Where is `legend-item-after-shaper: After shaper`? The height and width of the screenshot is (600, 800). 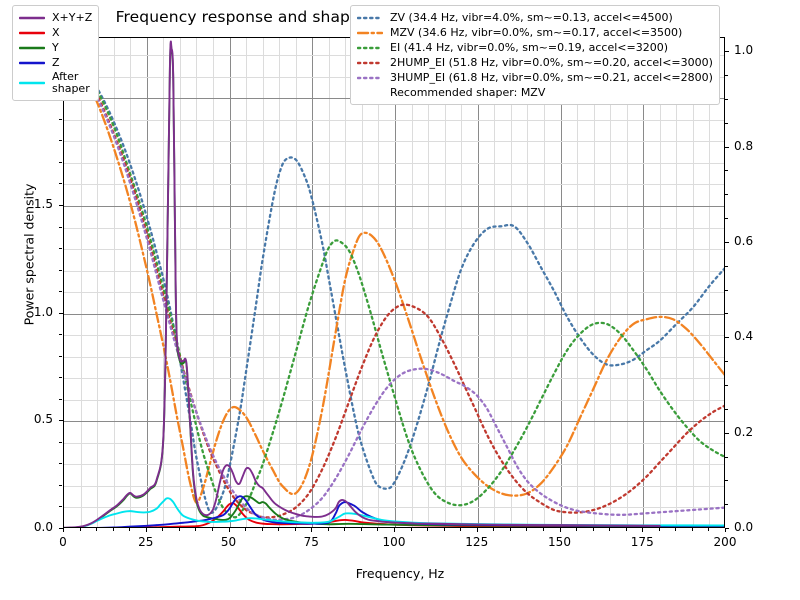 legend-item-after-shaper: After shaper is located at coordinates (55, 83).